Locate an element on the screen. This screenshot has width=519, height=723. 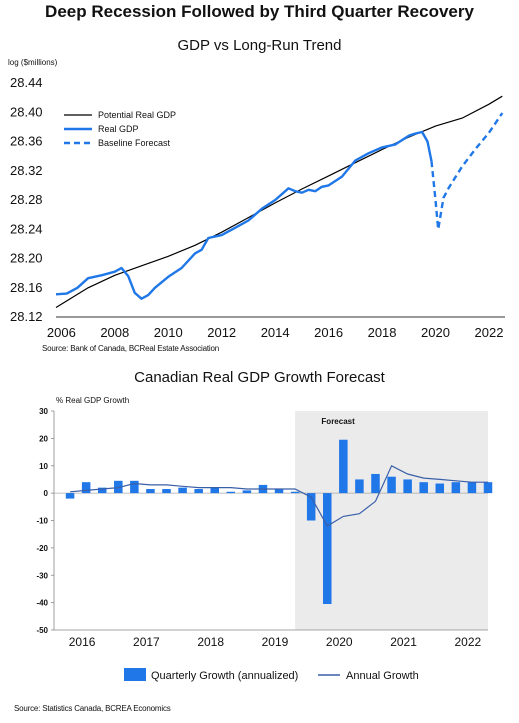
y-tick-label: 28.12 is located at coordinates (26, 316).